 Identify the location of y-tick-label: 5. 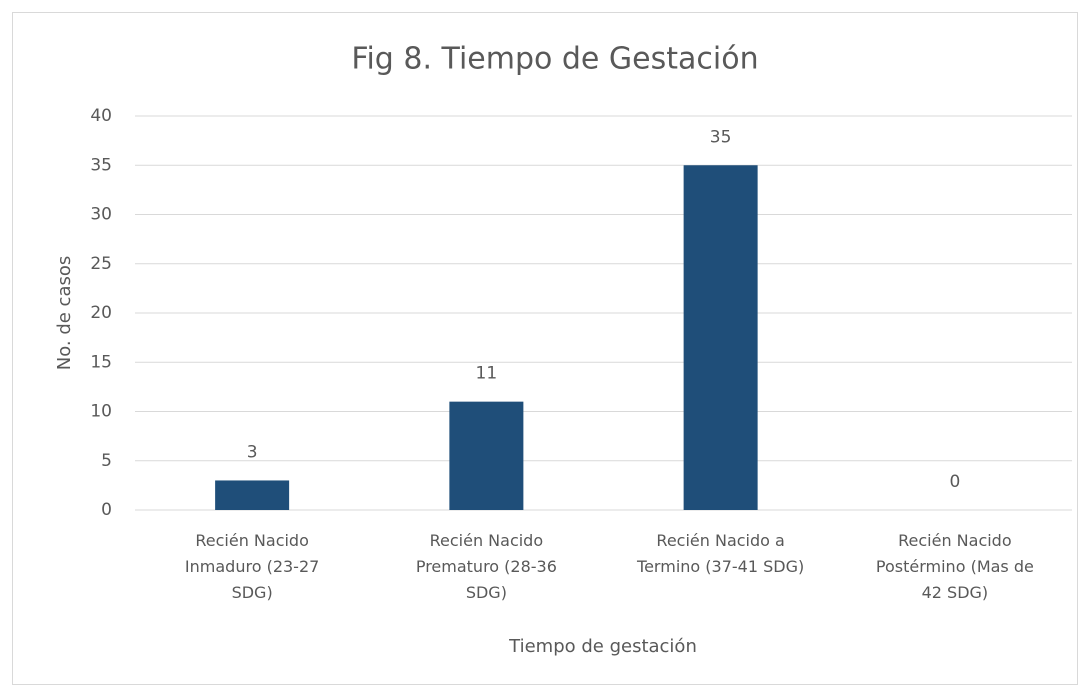
(106, 461).